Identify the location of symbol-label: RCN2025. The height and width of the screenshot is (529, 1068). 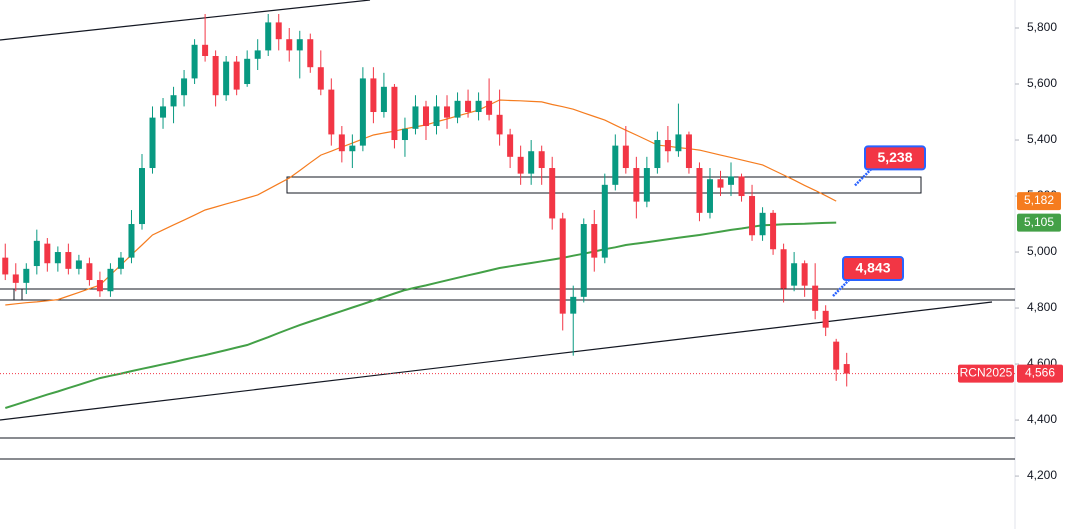
(986, 373).